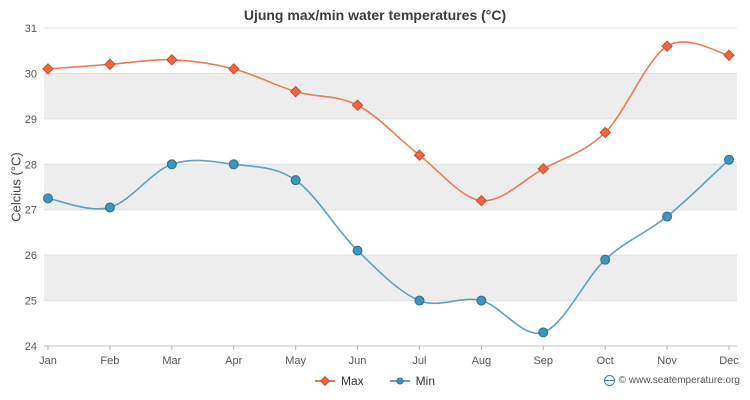  I want to click on globe-icon, so click(609, 380).